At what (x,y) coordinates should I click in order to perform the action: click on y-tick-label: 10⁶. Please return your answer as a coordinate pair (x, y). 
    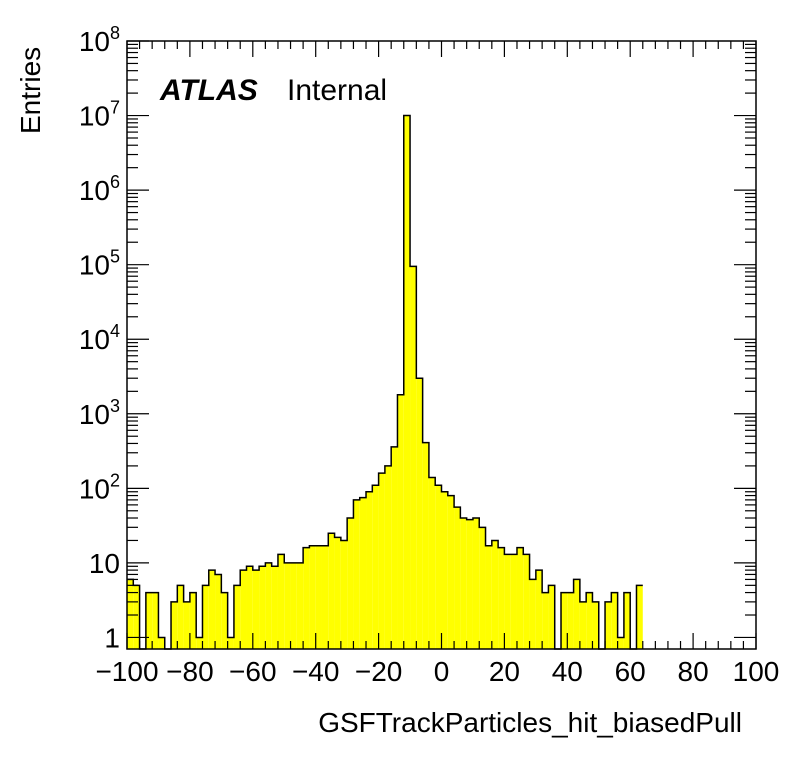
    Looking at the image, I should click on (99, 189).